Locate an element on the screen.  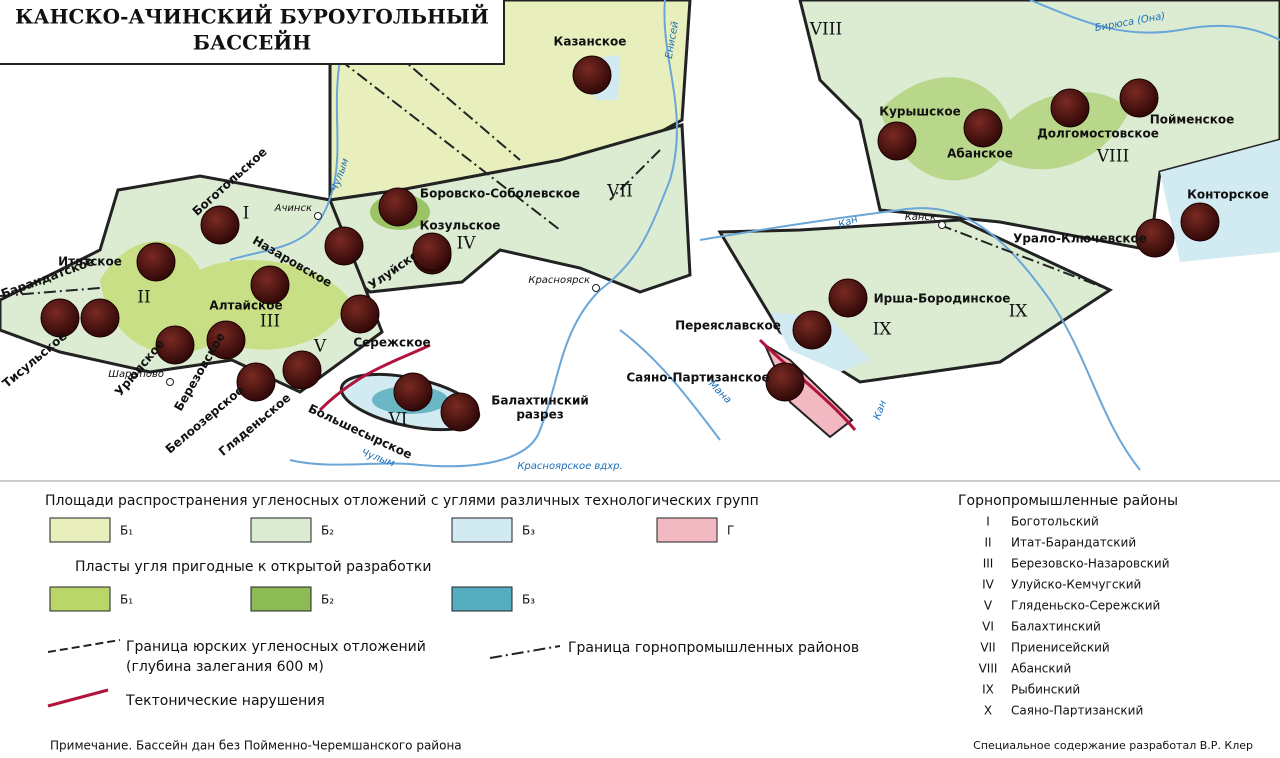
deposit-label: Козульское is located at coordinates (460, 226).